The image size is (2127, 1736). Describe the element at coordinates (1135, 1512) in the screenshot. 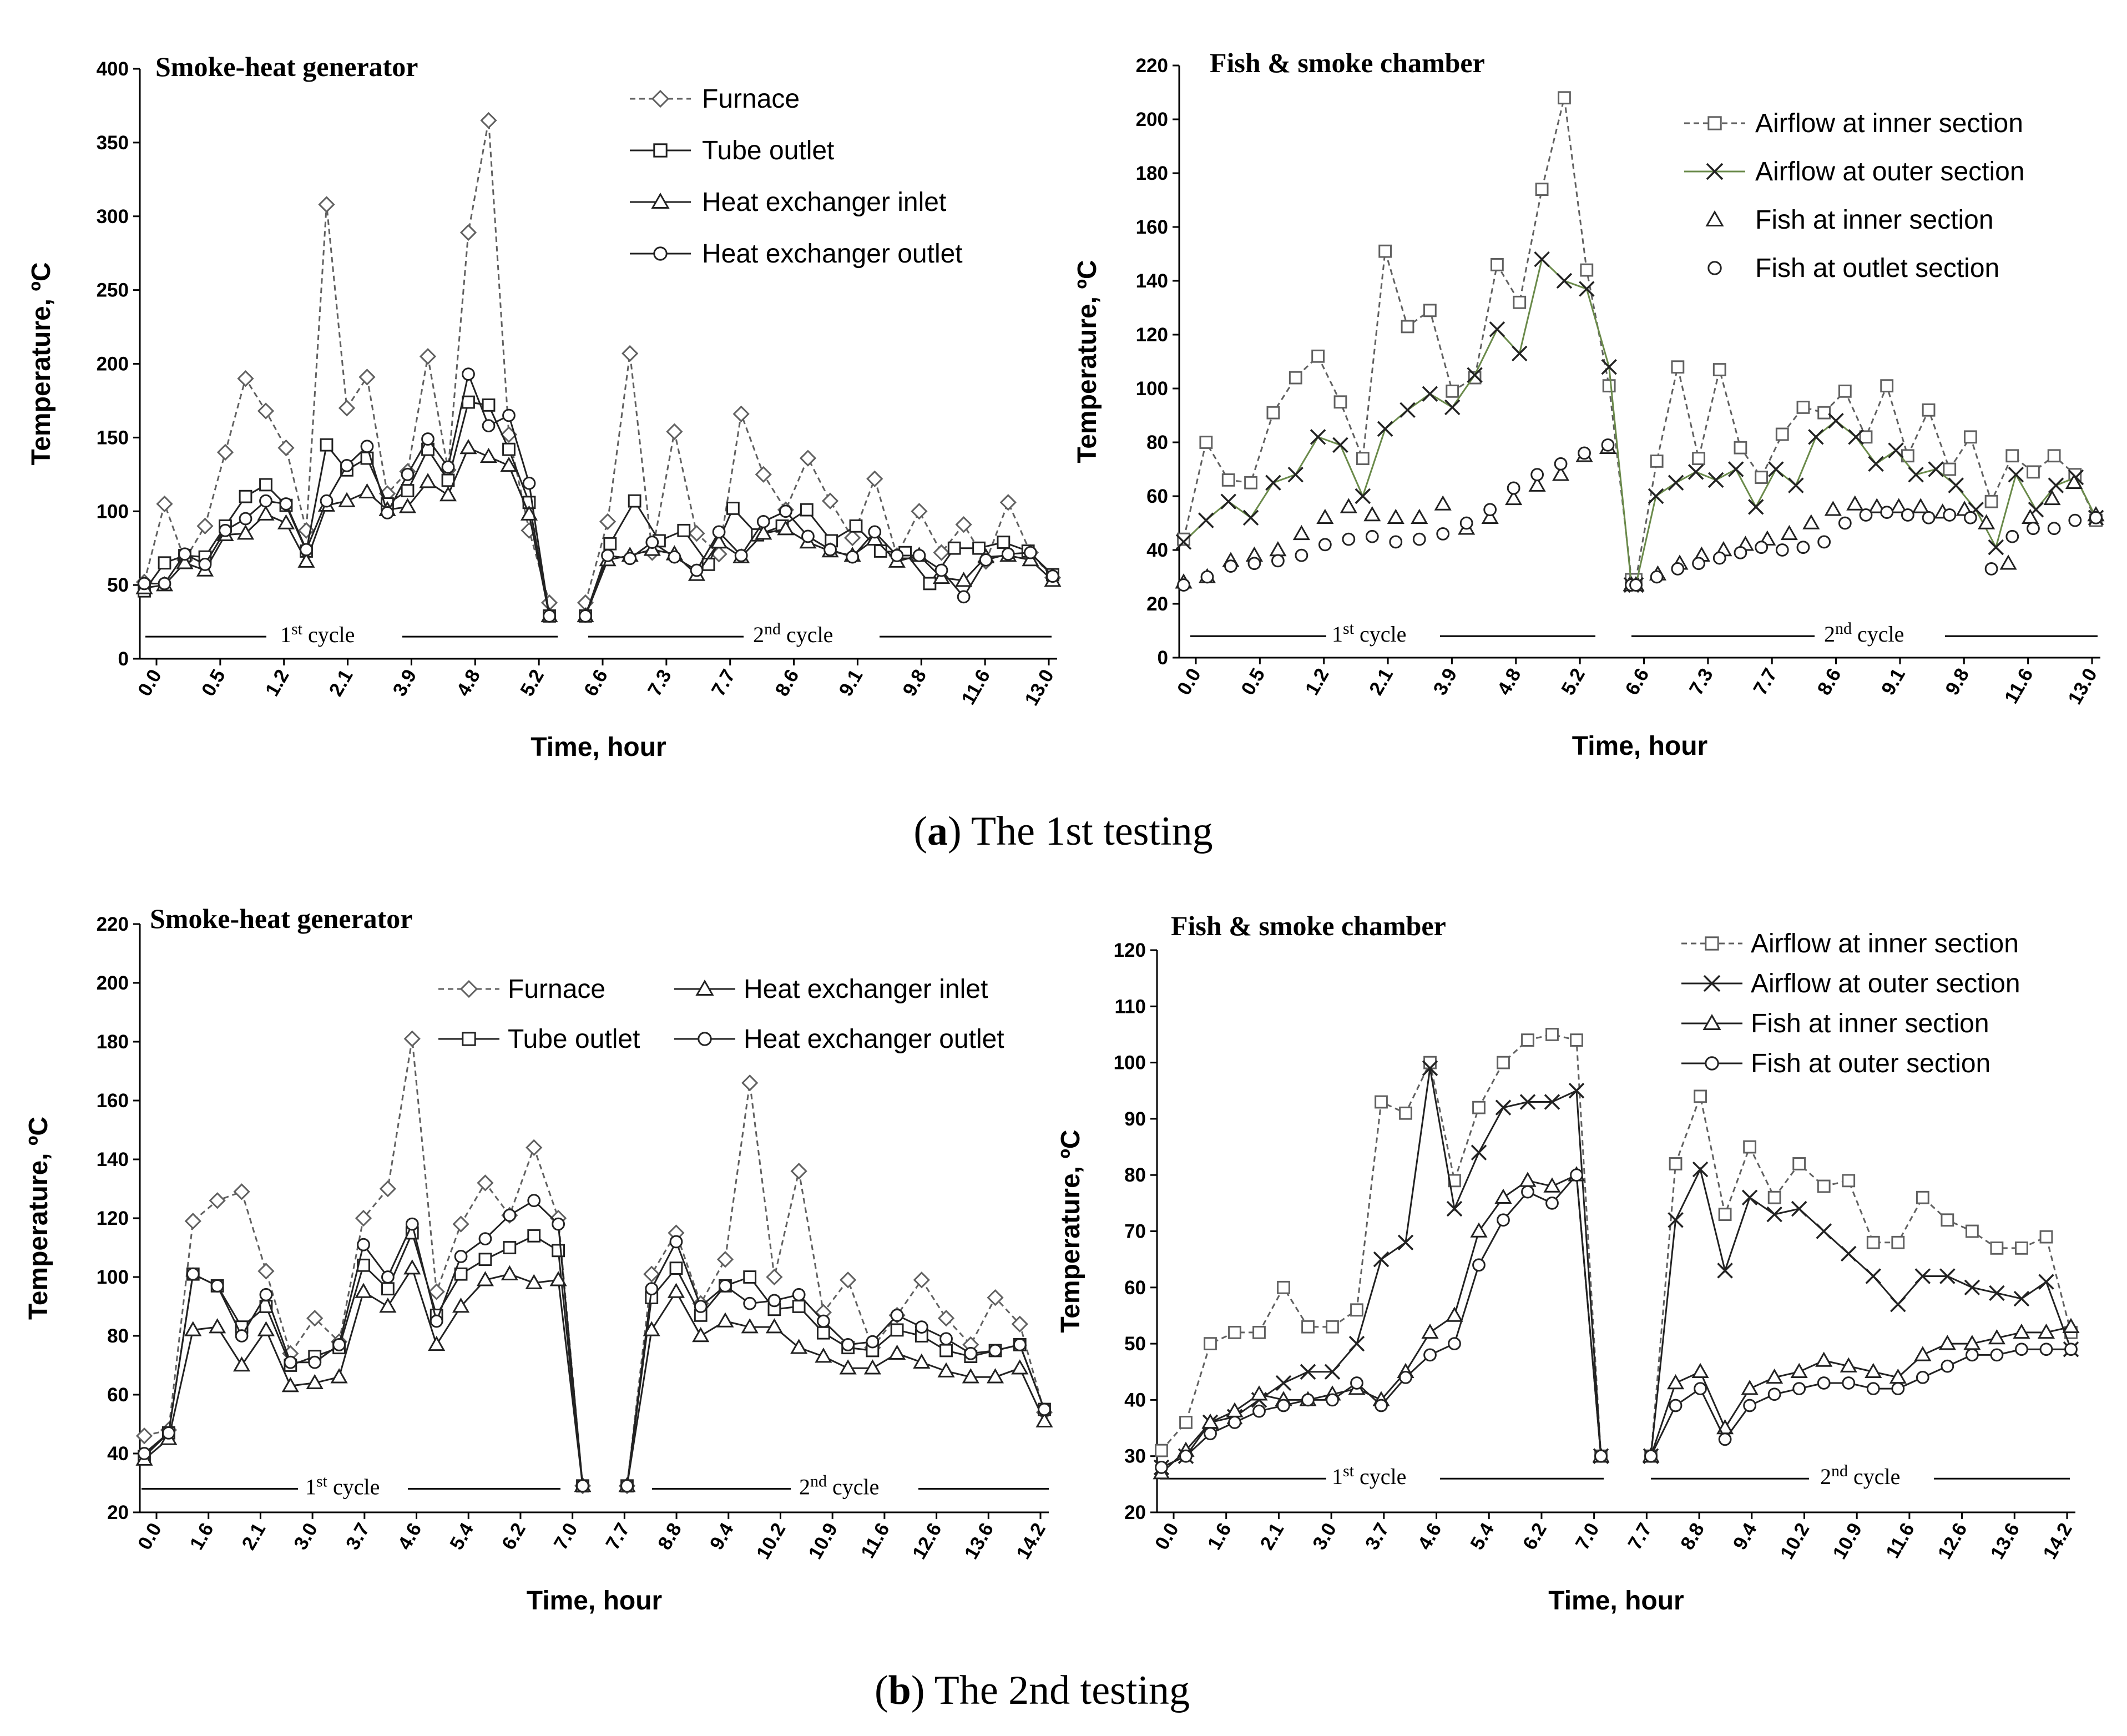

I see `y-tick-label: 20` at that location.